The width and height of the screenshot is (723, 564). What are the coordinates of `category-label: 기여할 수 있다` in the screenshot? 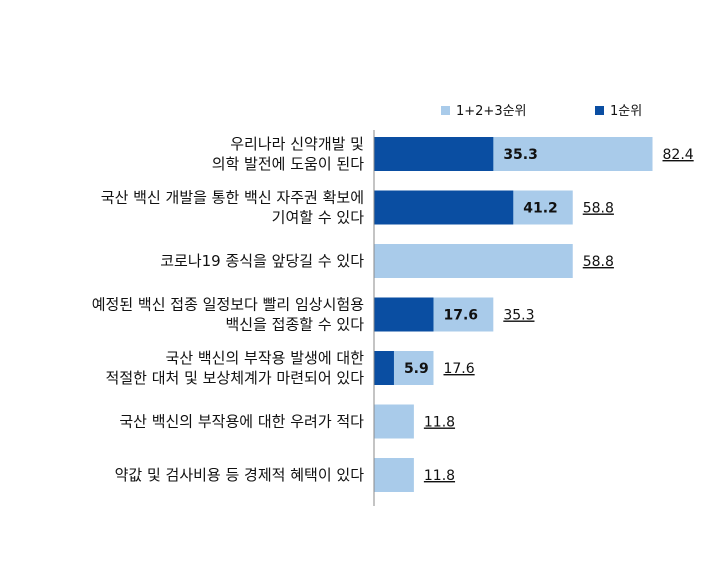 It's located at (318, 218).